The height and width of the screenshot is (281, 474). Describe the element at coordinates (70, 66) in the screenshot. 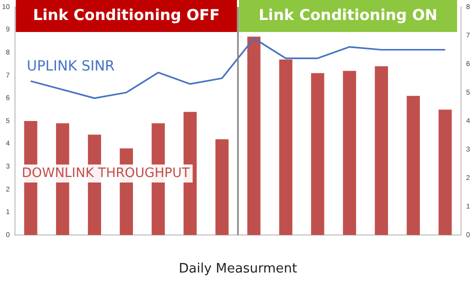

I see `series-label: UPLINK SINR` at that location.